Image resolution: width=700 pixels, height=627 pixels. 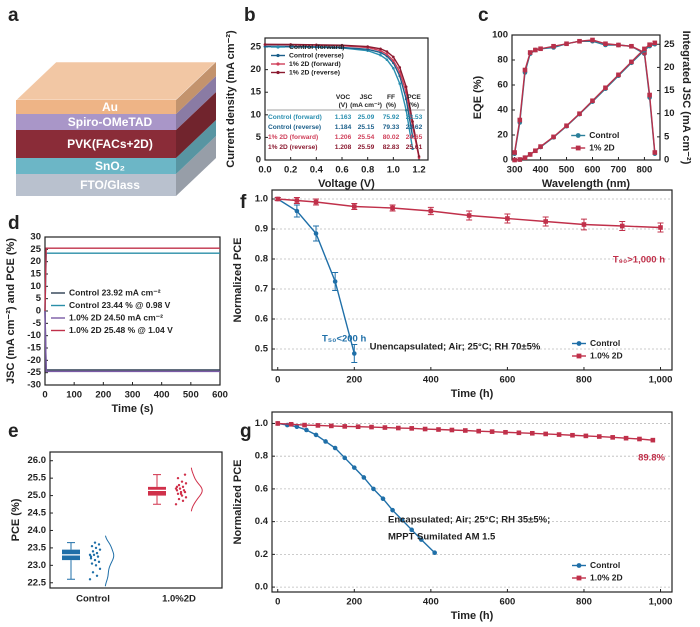 What do you see at coordinates (472, 394) in the screenshot?
I see `x-axis-label: Time (h)` at bounding box center [472, 394].